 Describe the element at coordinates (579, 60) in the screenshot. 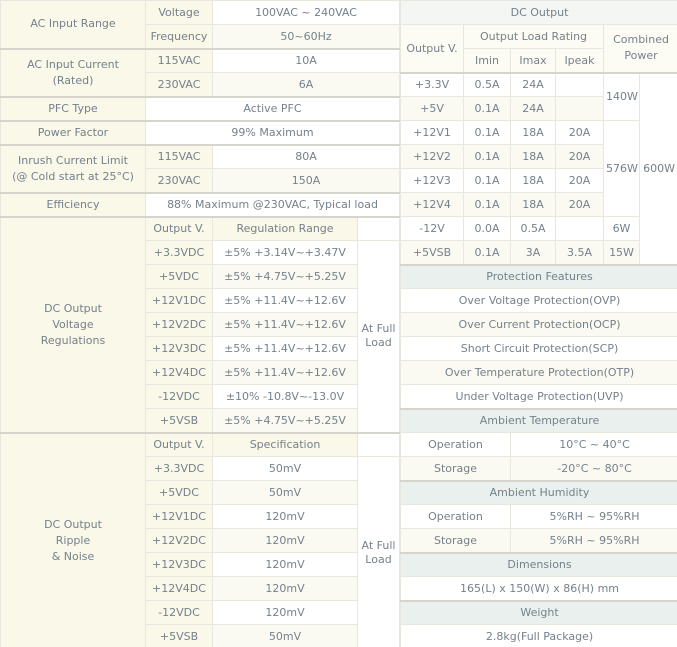

I see `ipeak-header: Ipeak` at that location.